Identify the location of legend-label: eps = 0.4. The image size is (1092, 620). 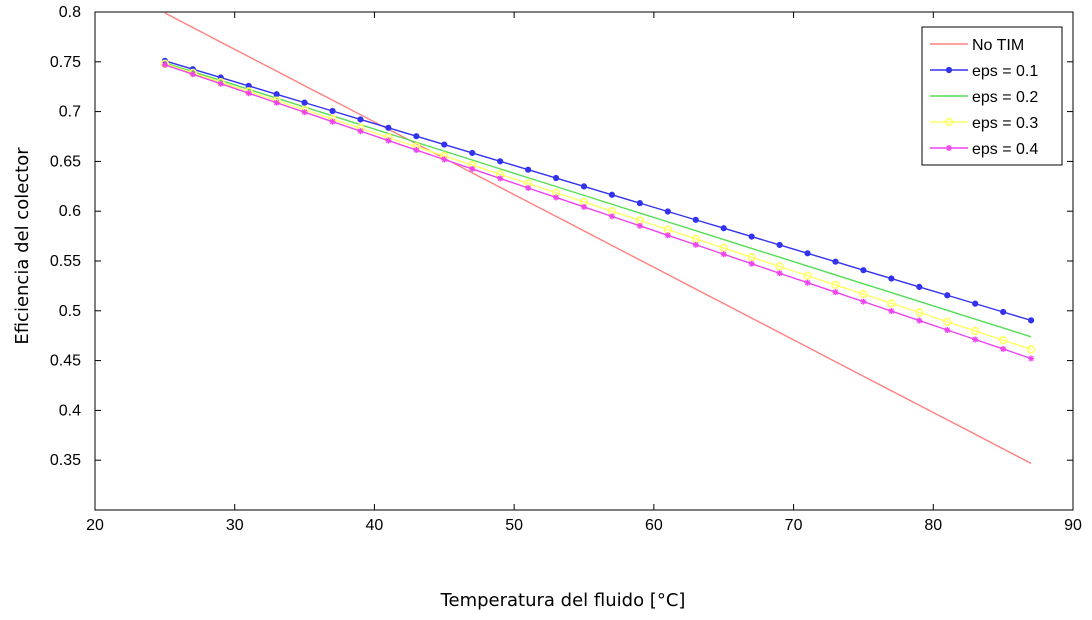
(1005, 149).